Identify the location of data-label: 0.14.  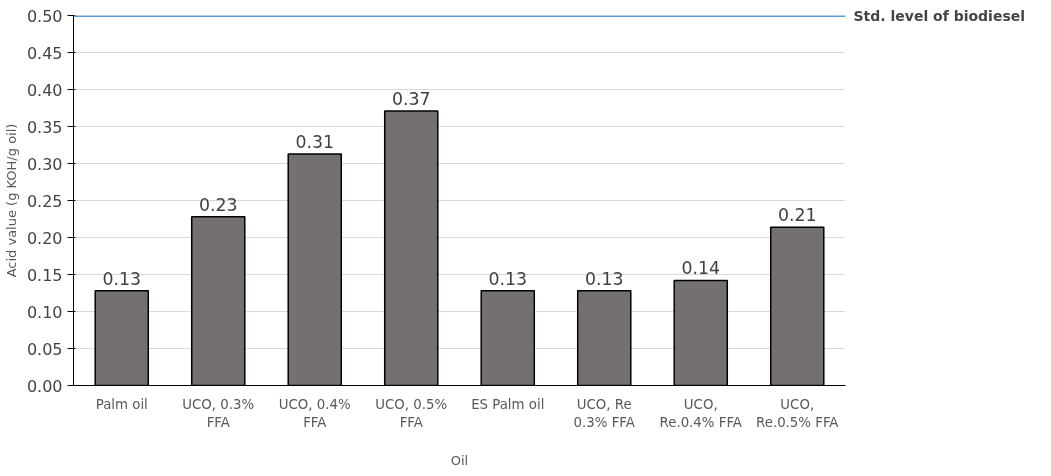
(701, 268).